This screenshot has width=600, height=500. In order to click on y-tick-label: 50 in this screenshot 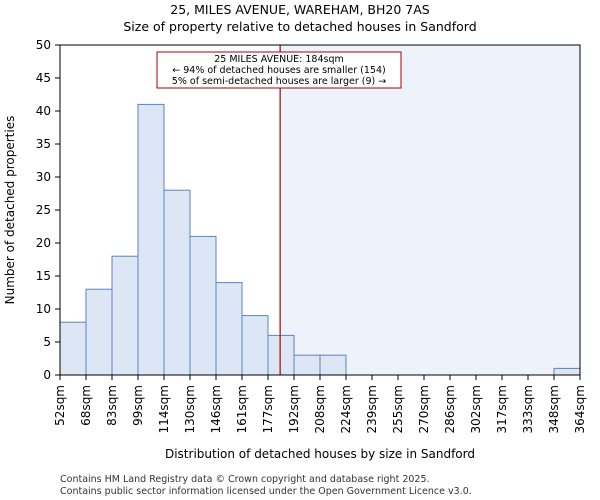, I will do `click(43, 45)`.